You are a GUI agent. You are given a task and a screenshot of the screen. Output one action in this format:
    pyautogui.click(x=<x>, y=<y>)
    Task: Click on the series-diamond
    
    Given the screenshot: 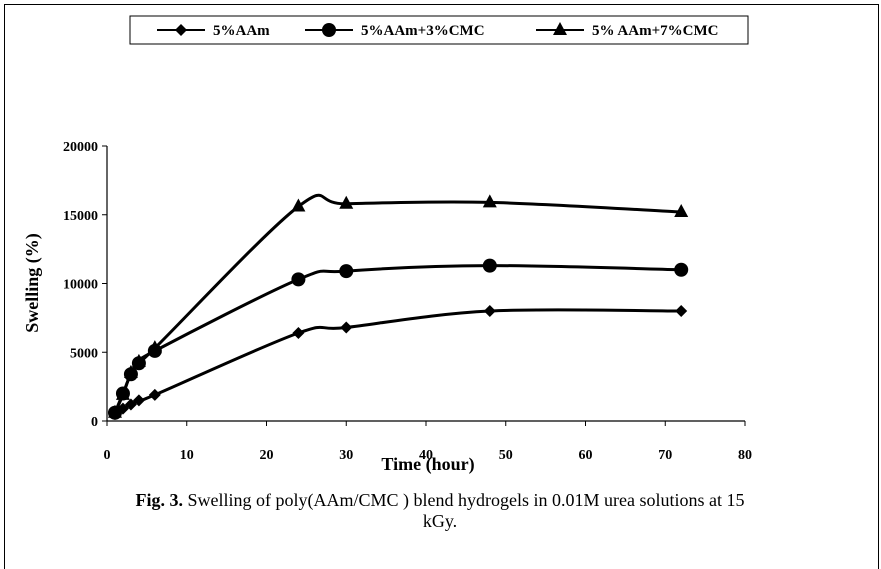 What is the action you would take?
    pyautogui.click(x=398, y=363)
    